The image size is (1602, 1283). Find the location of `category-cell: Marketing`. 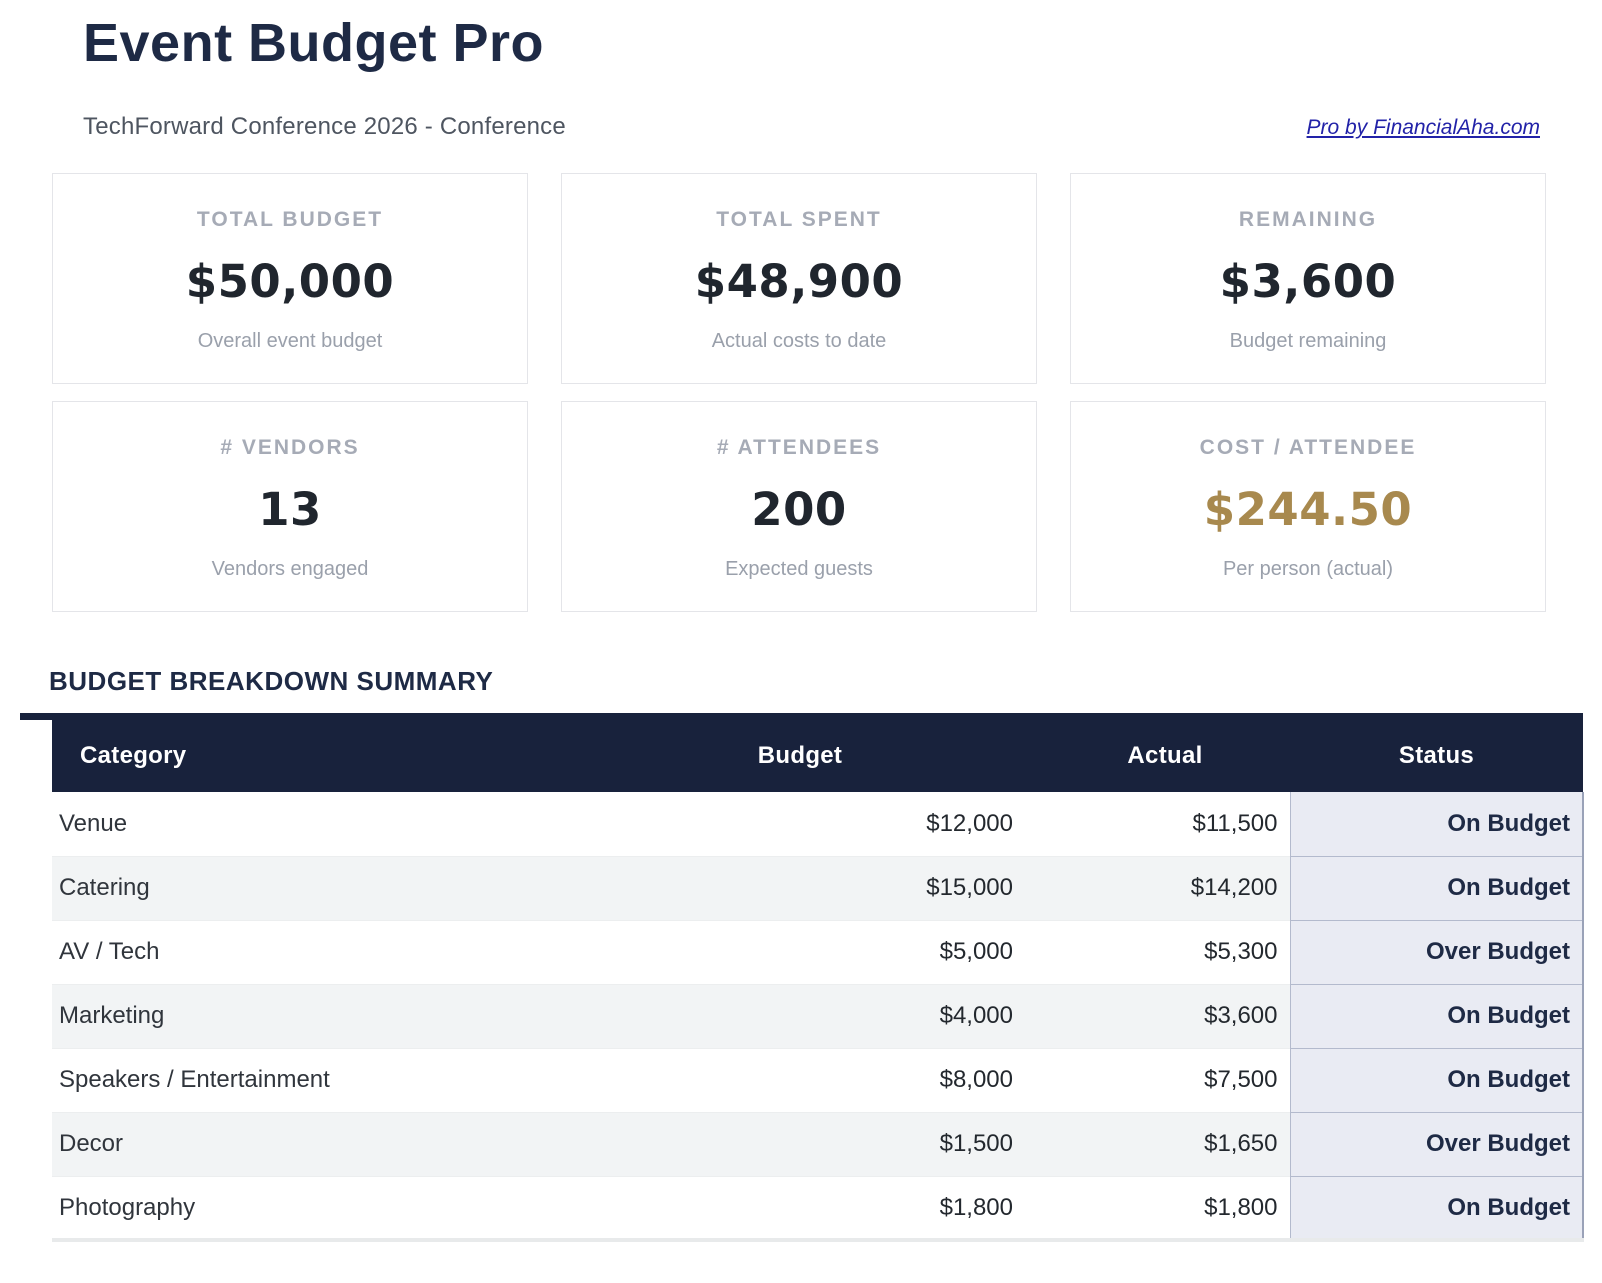

category-cell: Marketing is located at coordinates (306, 1016).